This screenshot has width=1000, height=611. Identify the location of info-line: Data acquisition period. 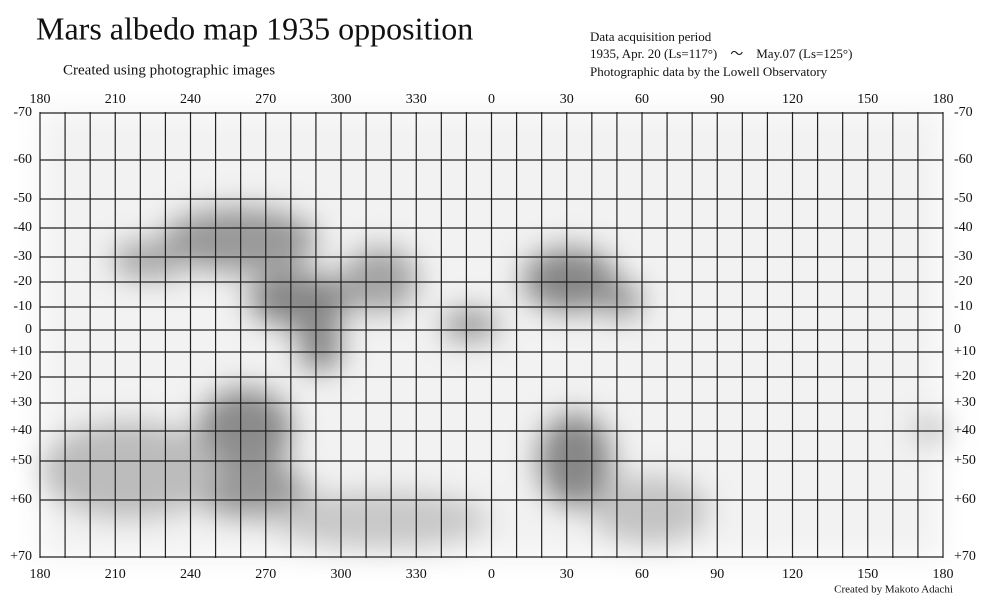
(651, 36).